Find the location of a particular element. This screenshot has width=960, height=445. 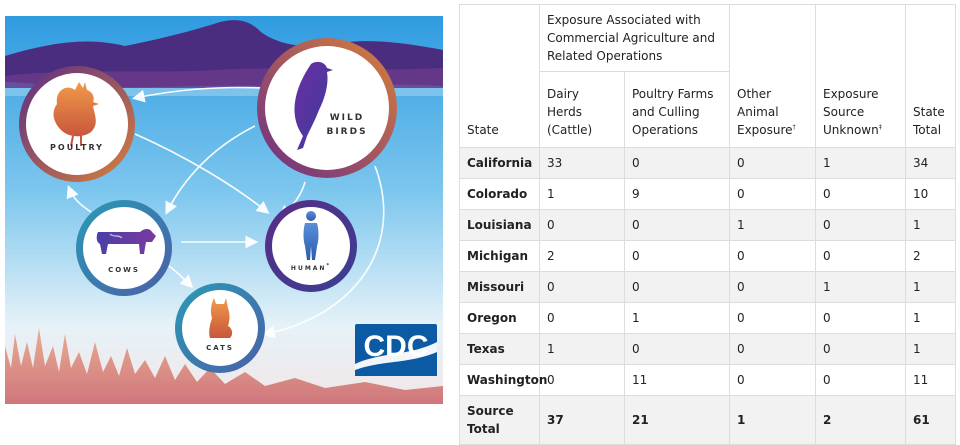

table-row: Michigan 2 0 0 0 2 is located at coordinates (707, 256).